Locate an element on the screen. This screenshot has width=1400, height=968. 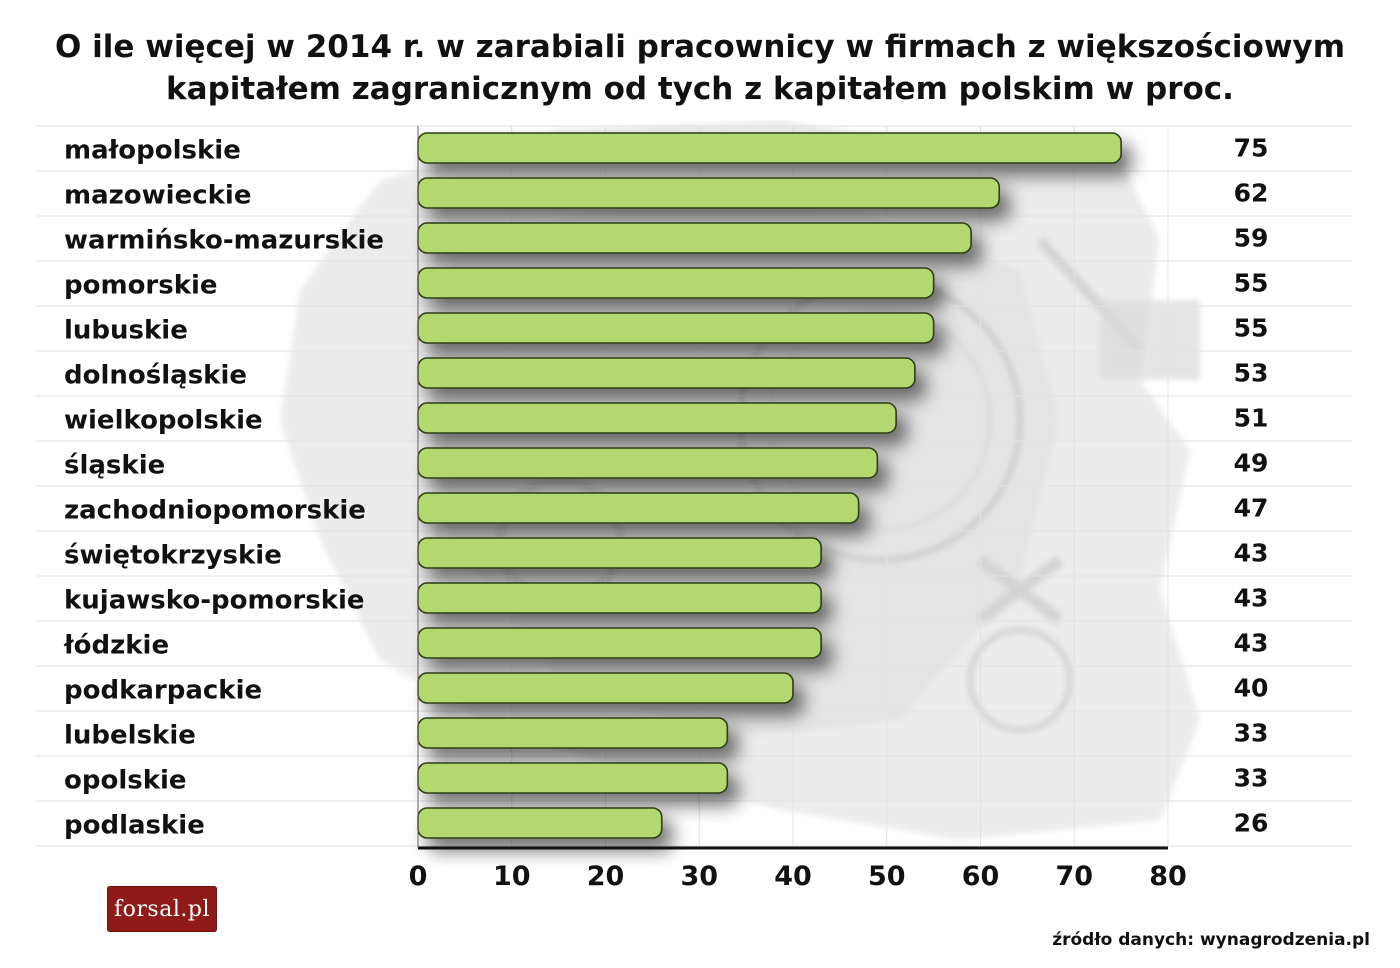
category-label: podlaskie is located at coordinates (134, 826).